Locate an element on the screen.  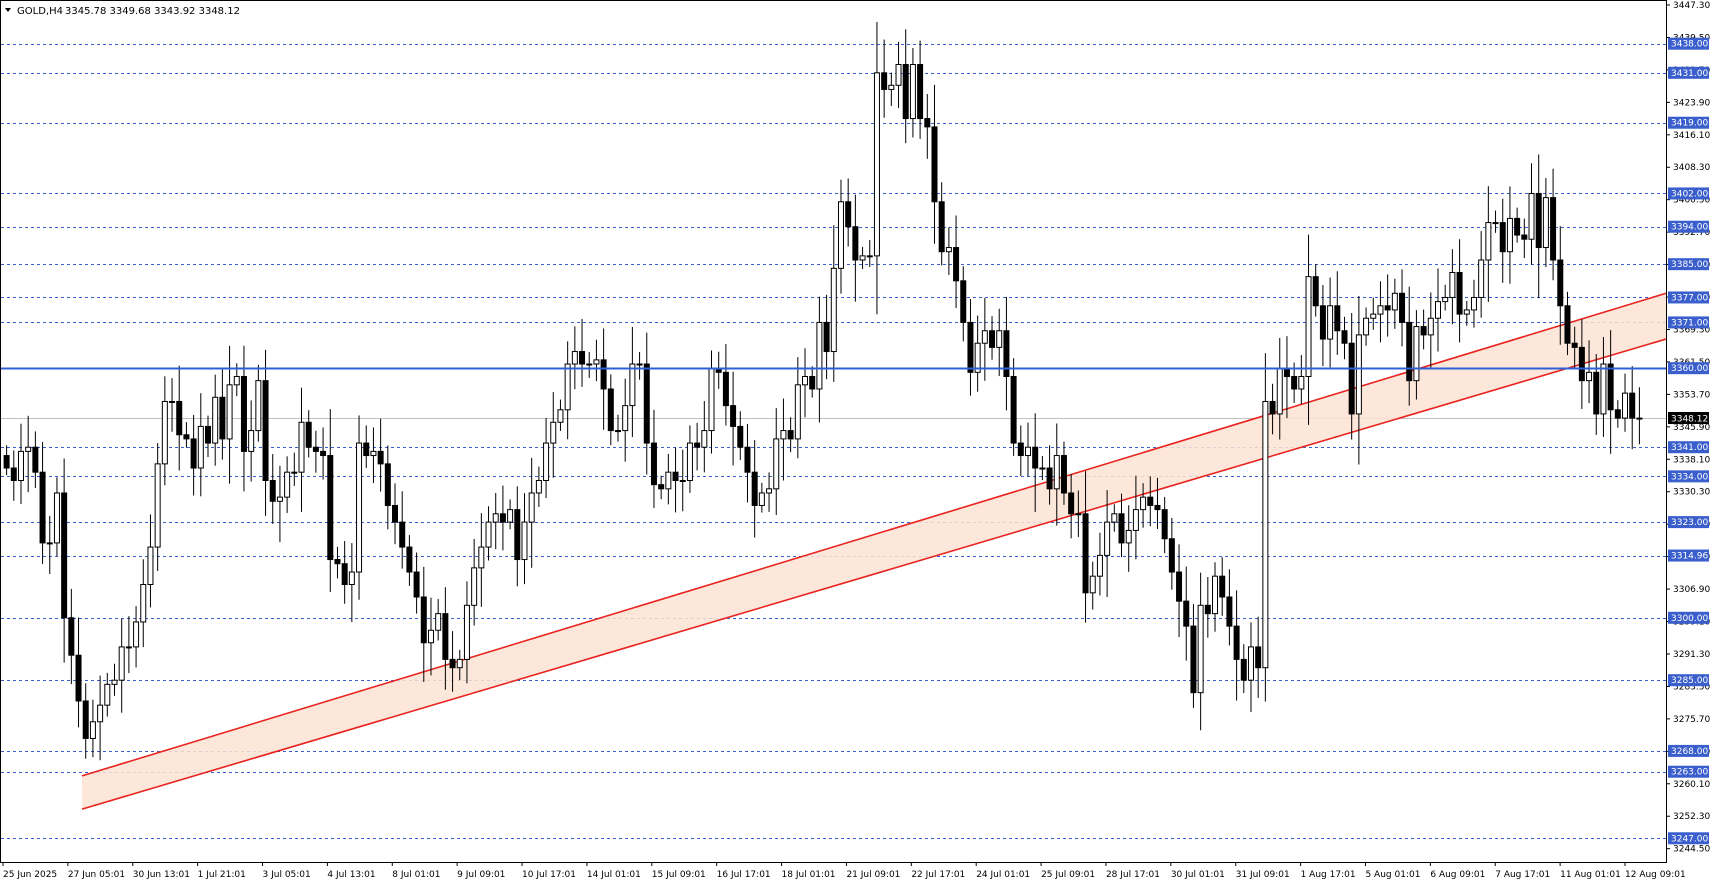
level-price-tag: 3263.00 is located at coordinates (1688, 771).